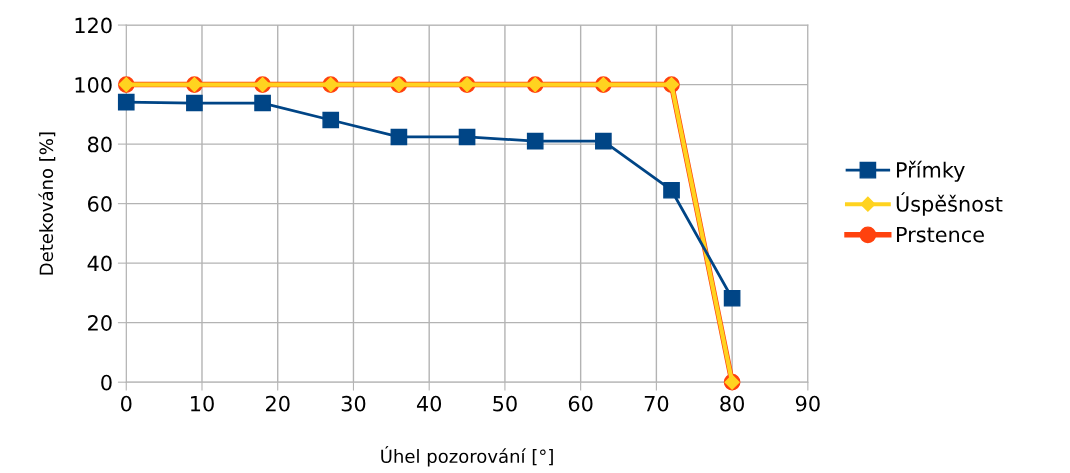 The width and height of the screenshot is (1070, 473). I want to click on x-tick-label: 10, so click(202, 403).